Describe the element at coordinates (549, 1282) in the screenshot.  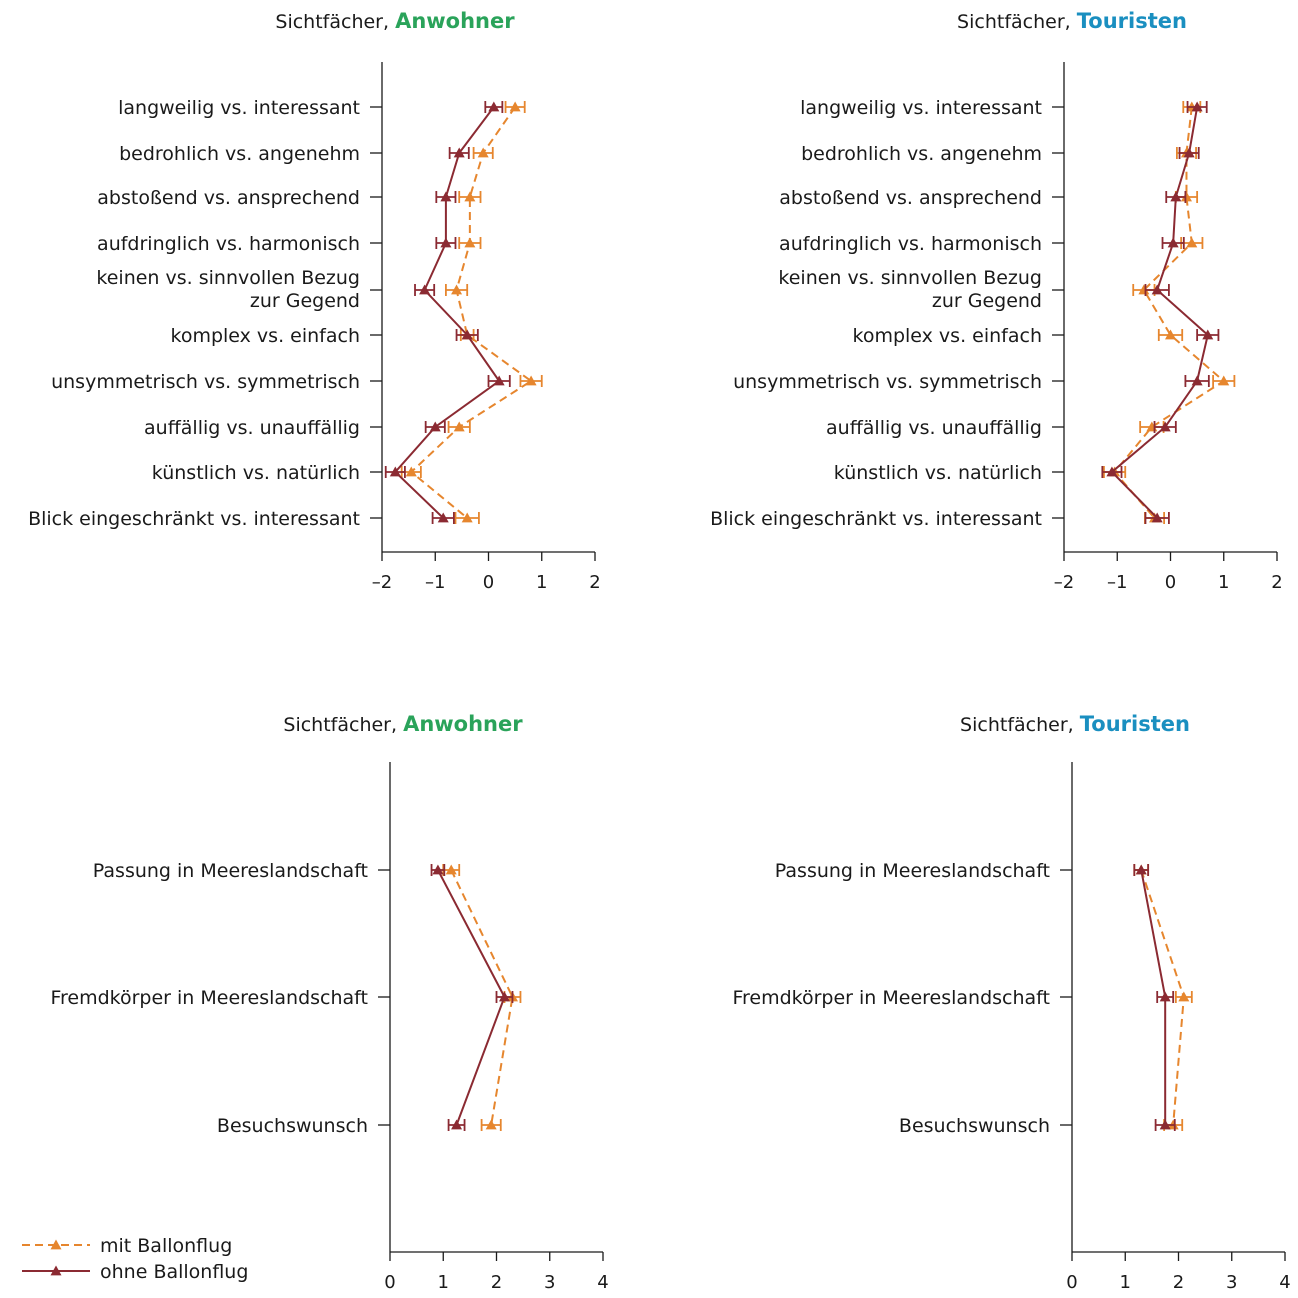
I see `x-tick-label: 3` at that location.